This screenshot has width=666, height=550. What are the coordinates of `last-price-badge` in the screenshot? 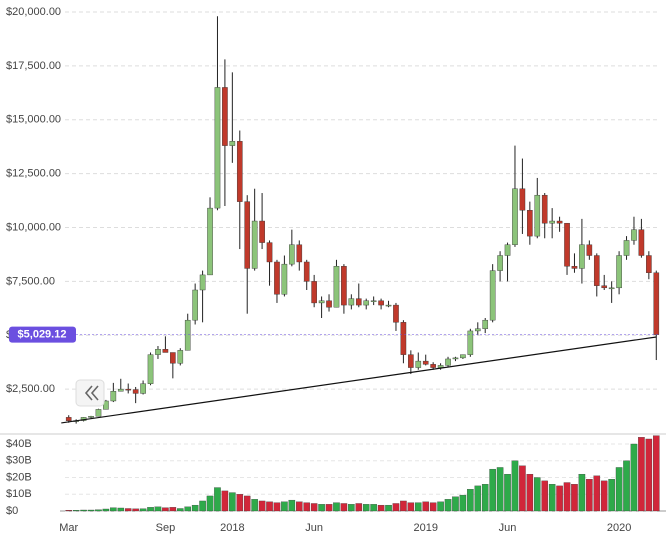 It's located at (42, 334).